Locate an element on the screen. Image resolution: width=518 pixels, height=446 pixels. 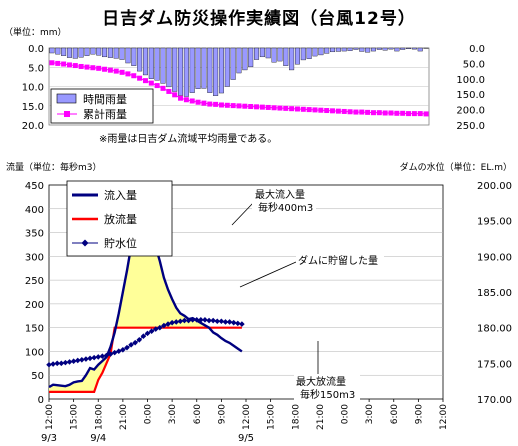
level-right-tick-label: 180.00 is located at coordinates (494, 329).